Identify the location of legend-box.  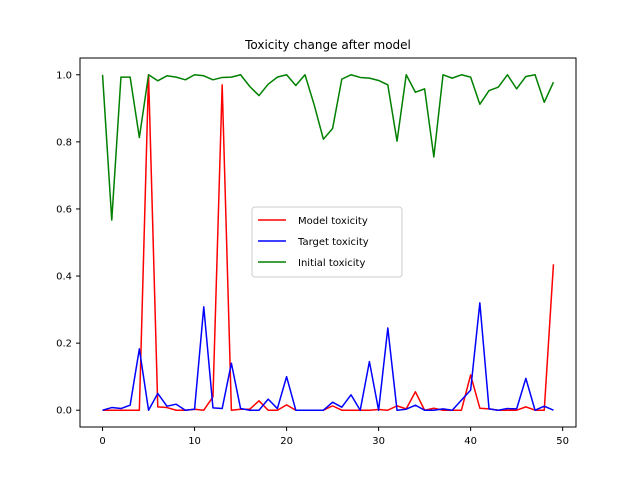
(327, 242).